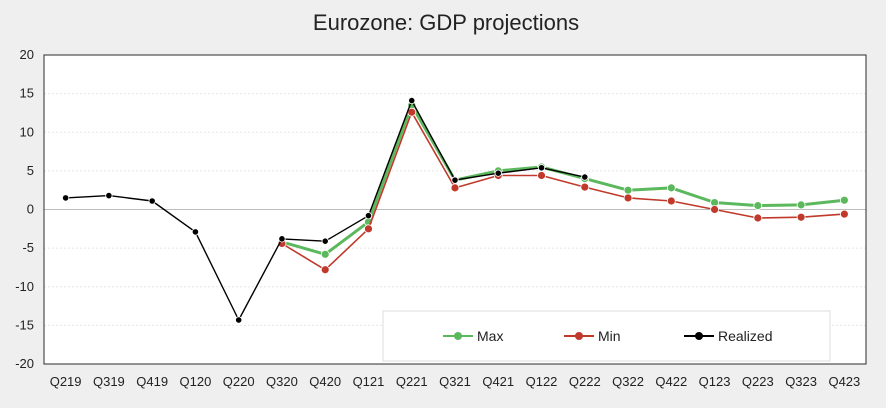 The image size is (886, 408). I want to click on x-tick-label: Q121, so click(369, 381).